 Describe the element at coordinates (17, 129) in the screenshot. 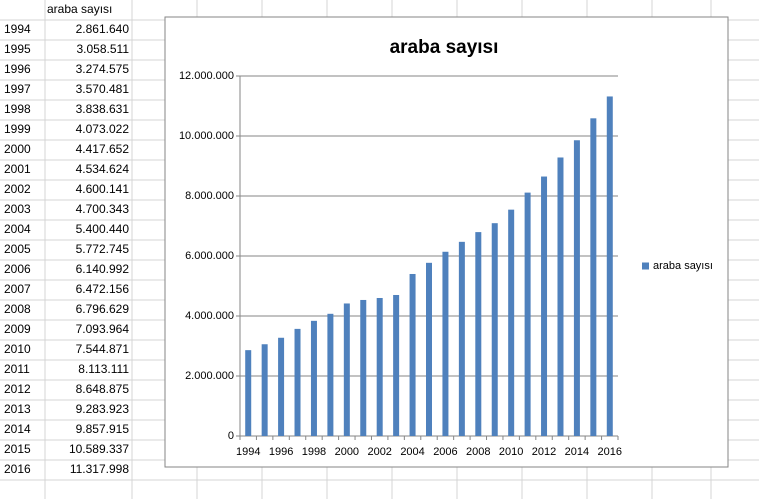

I see `year-cell: 1999` at that location.